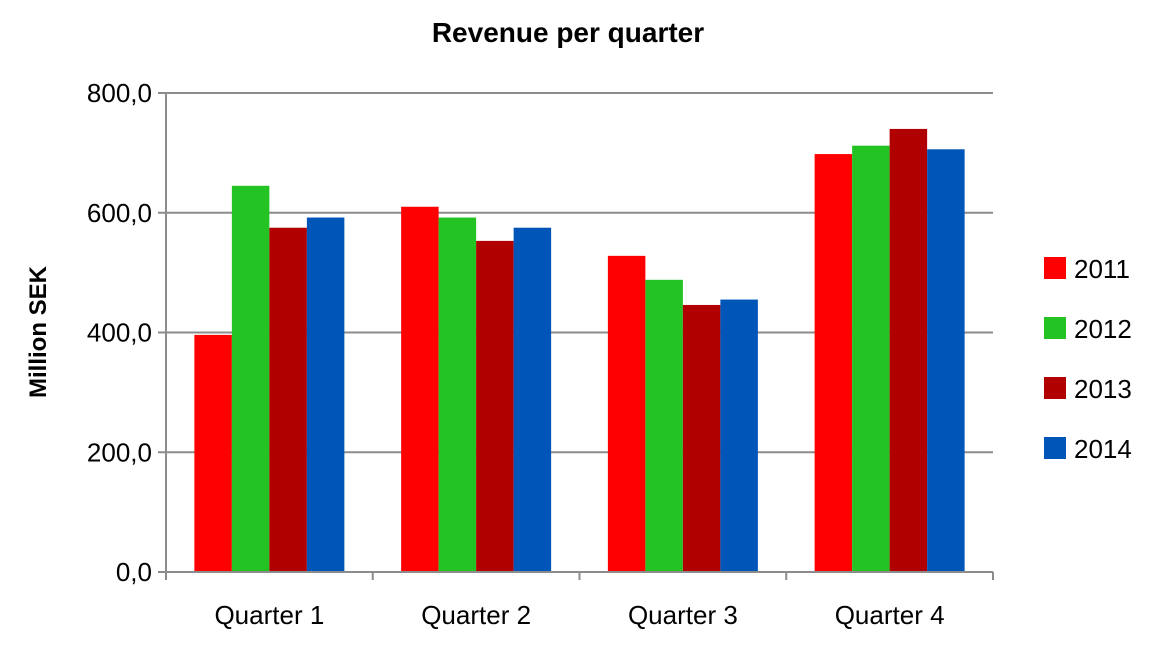 The width and height of the screenshot is (1154, 649). What do you see at coordinates (476, 615) in the screenshot?
I see `x-tick-label: Quarter 2` at bounding box center [476, 615].